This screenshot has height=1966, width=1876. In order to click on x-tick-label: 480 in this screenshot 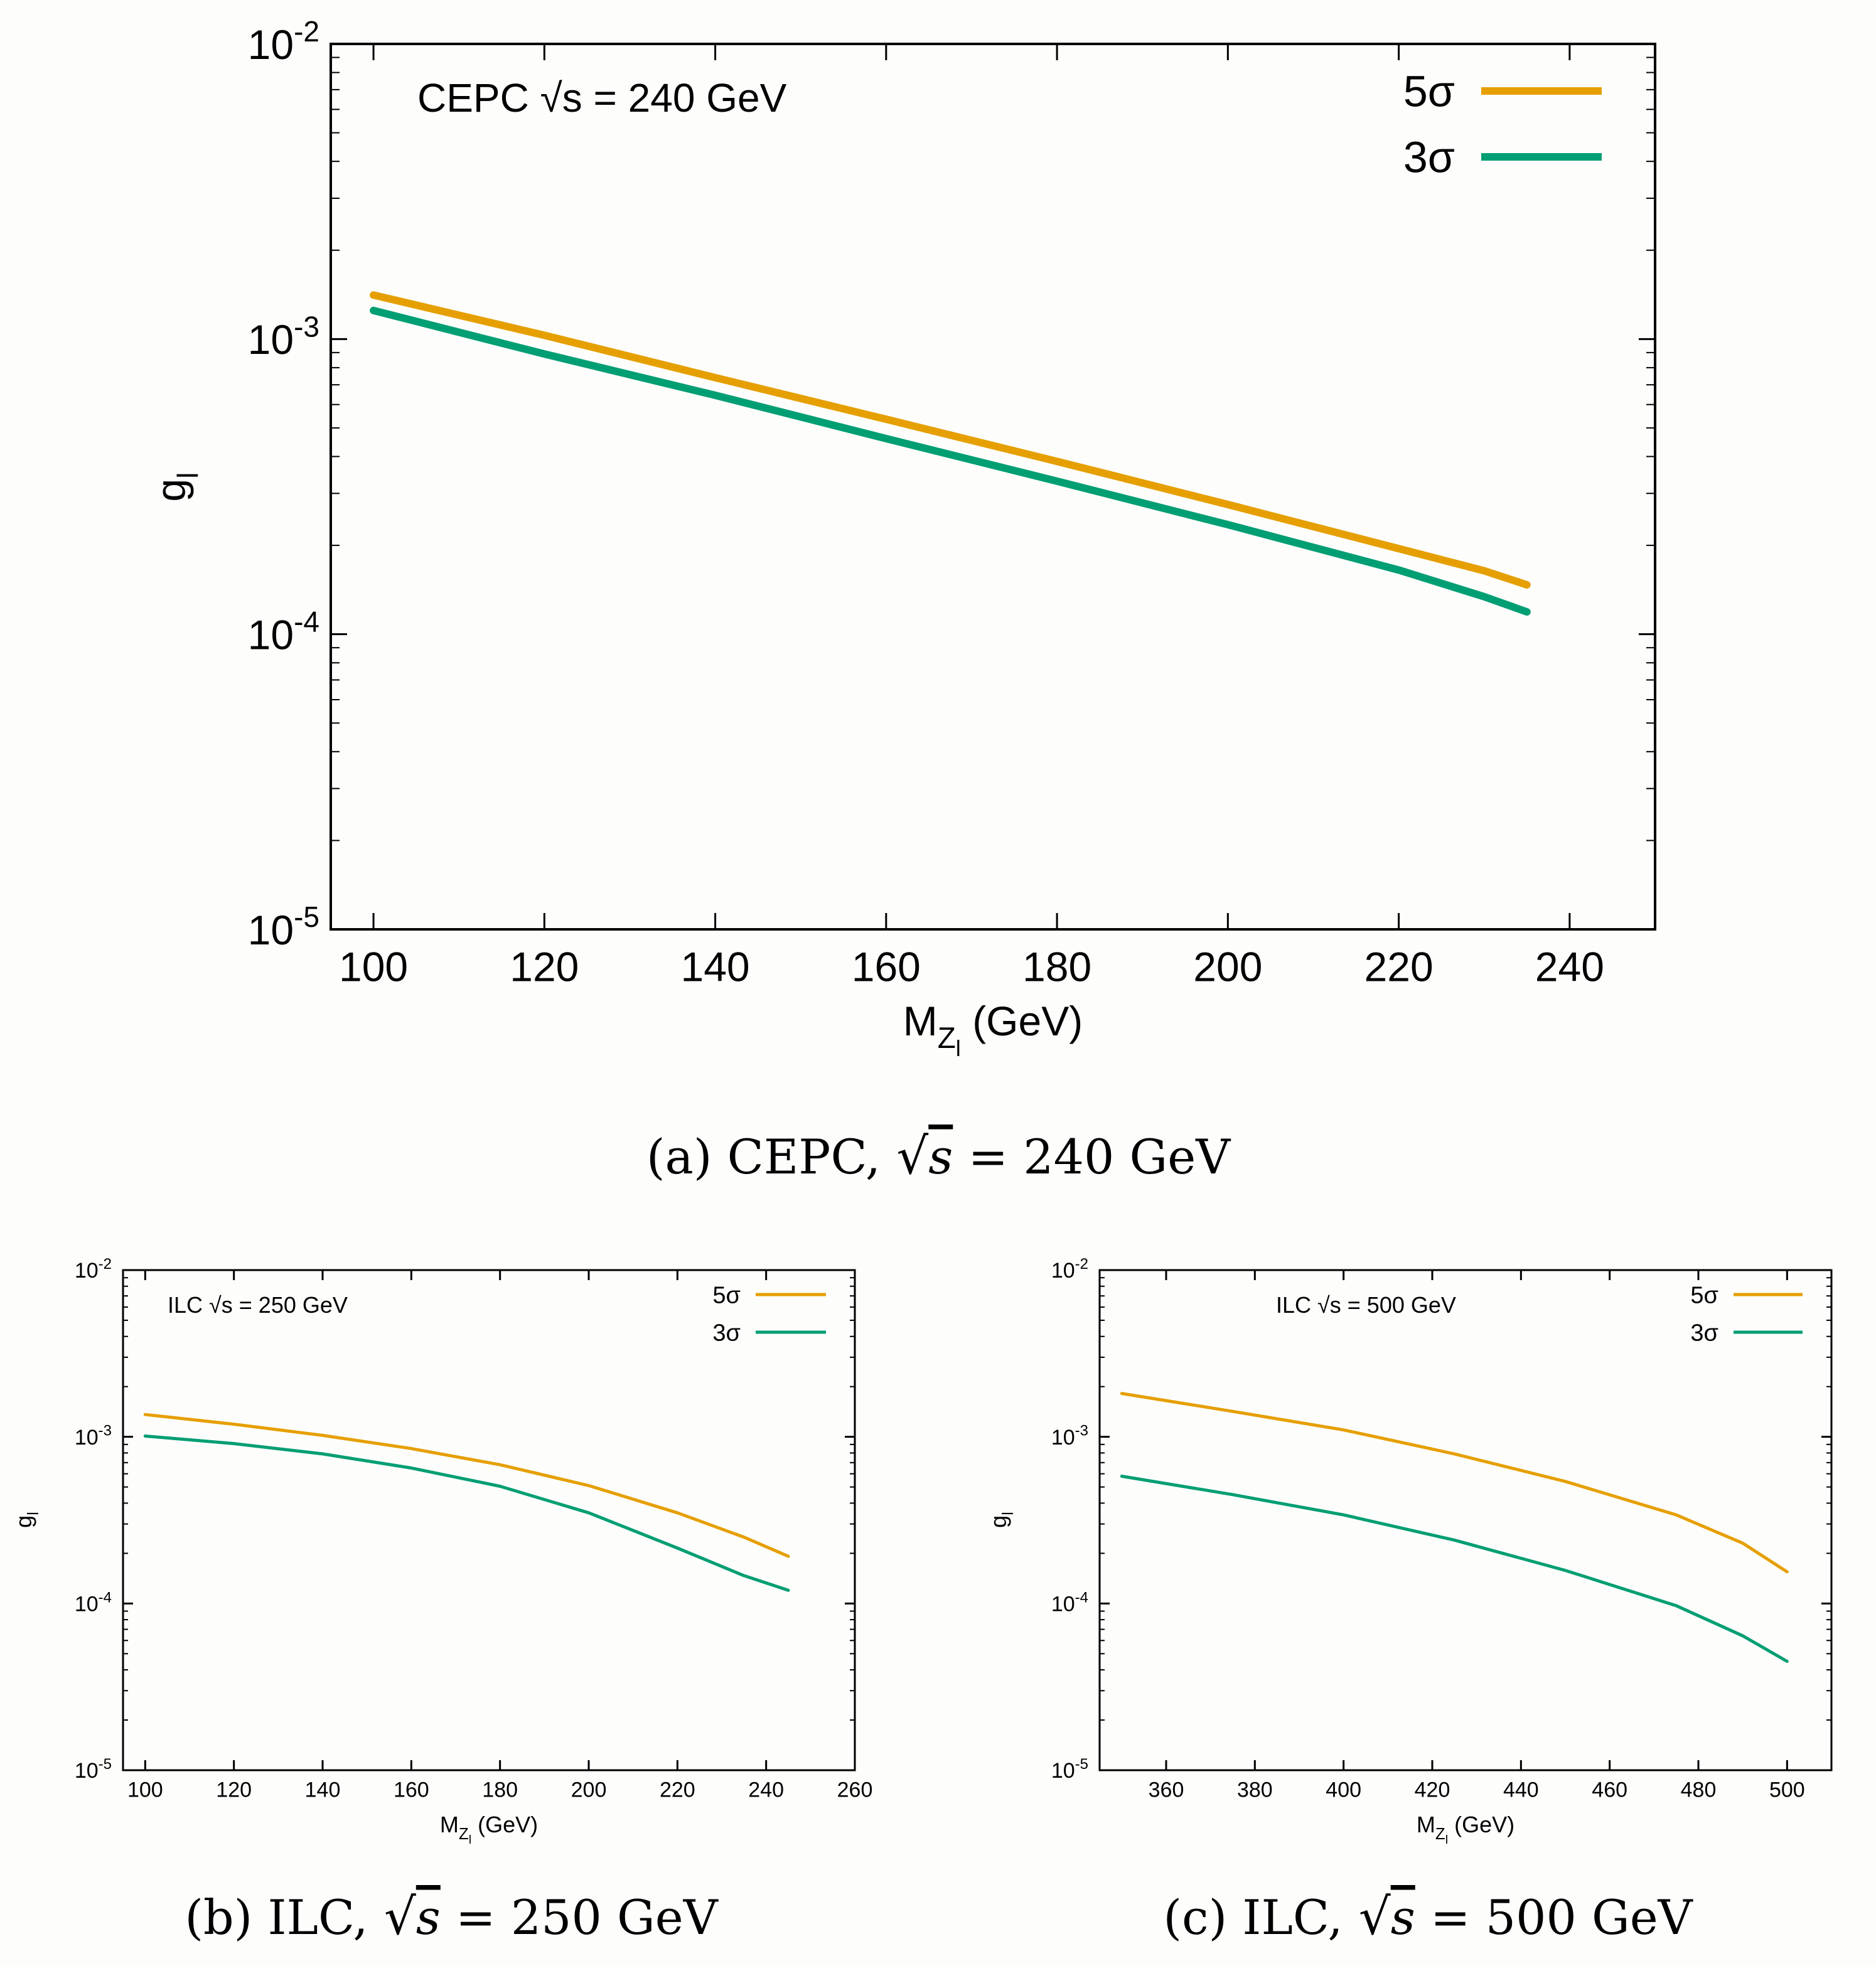, I will do `click(1699, 1790)`.